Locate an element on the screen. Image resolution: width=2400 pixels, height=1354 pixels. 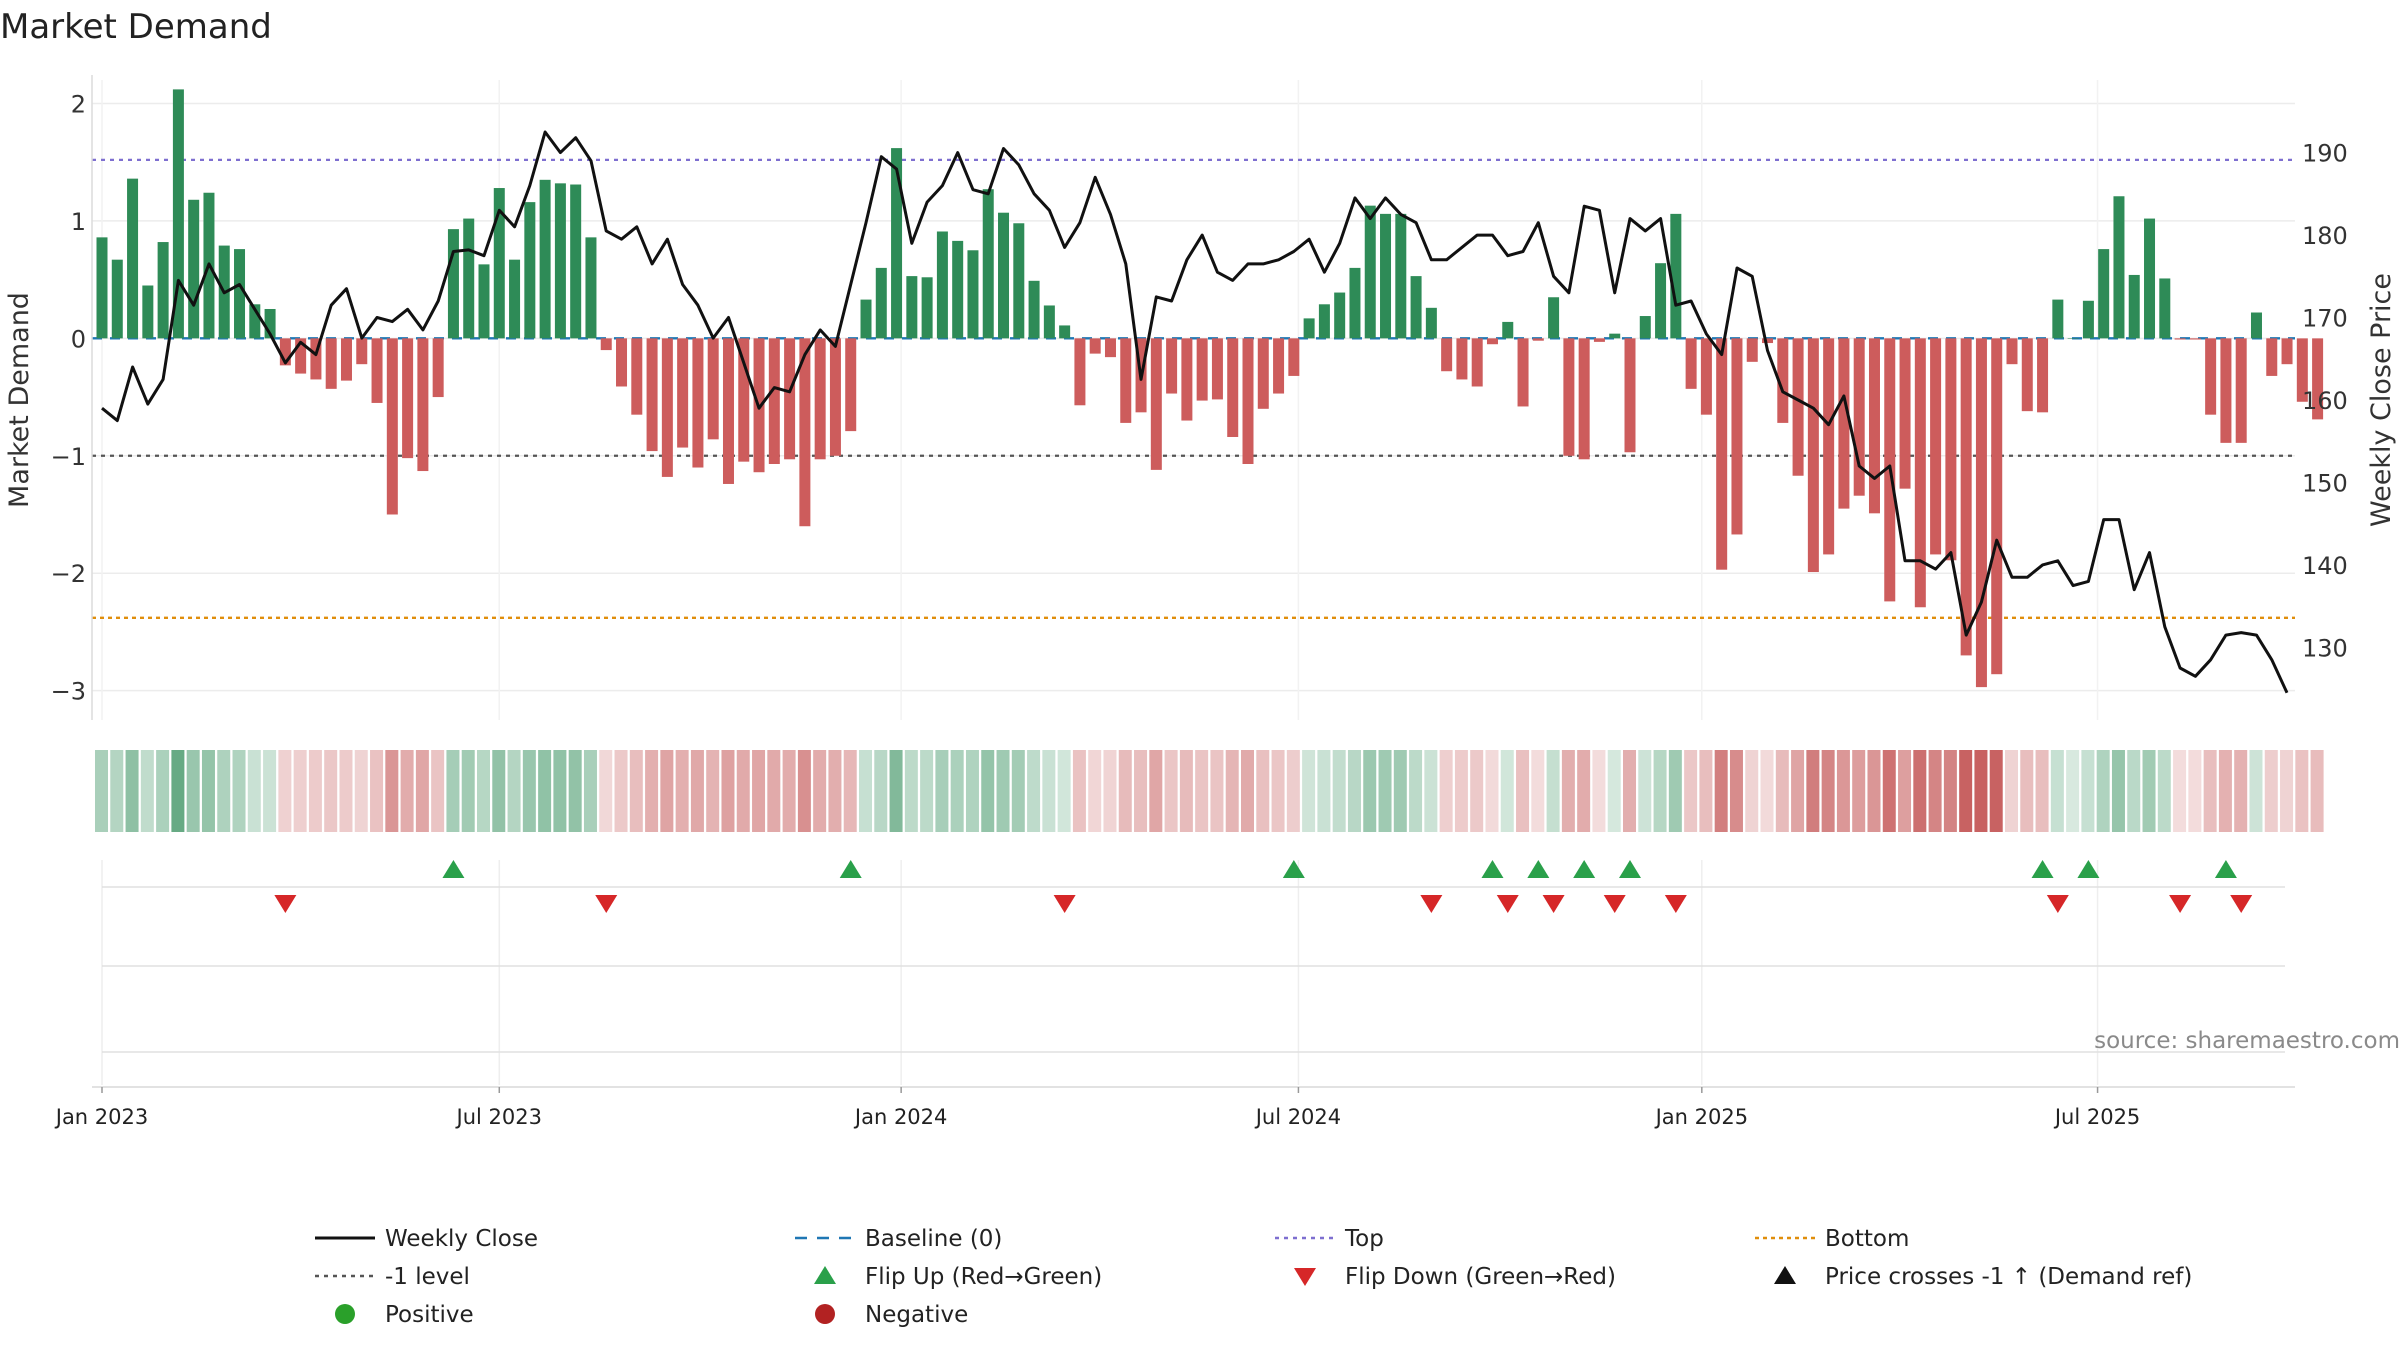
legend-entry: Weekly Close is located at coordinates (426, 1239).